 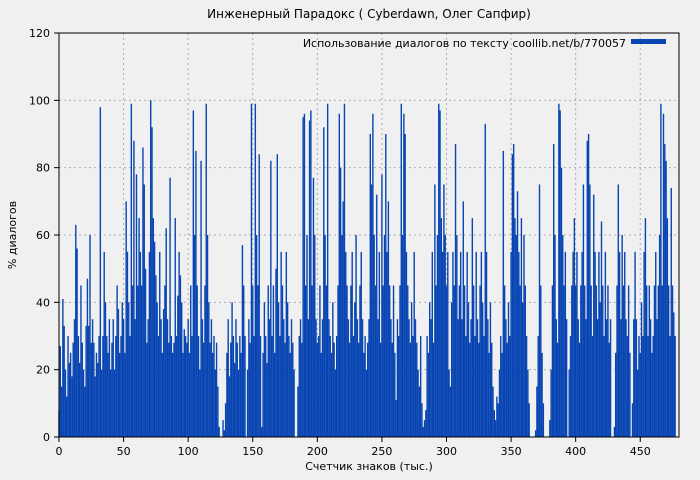 I want to click on y-tick-labels: 0 20 40 60 80 100 120, so click(x=39, y=235).